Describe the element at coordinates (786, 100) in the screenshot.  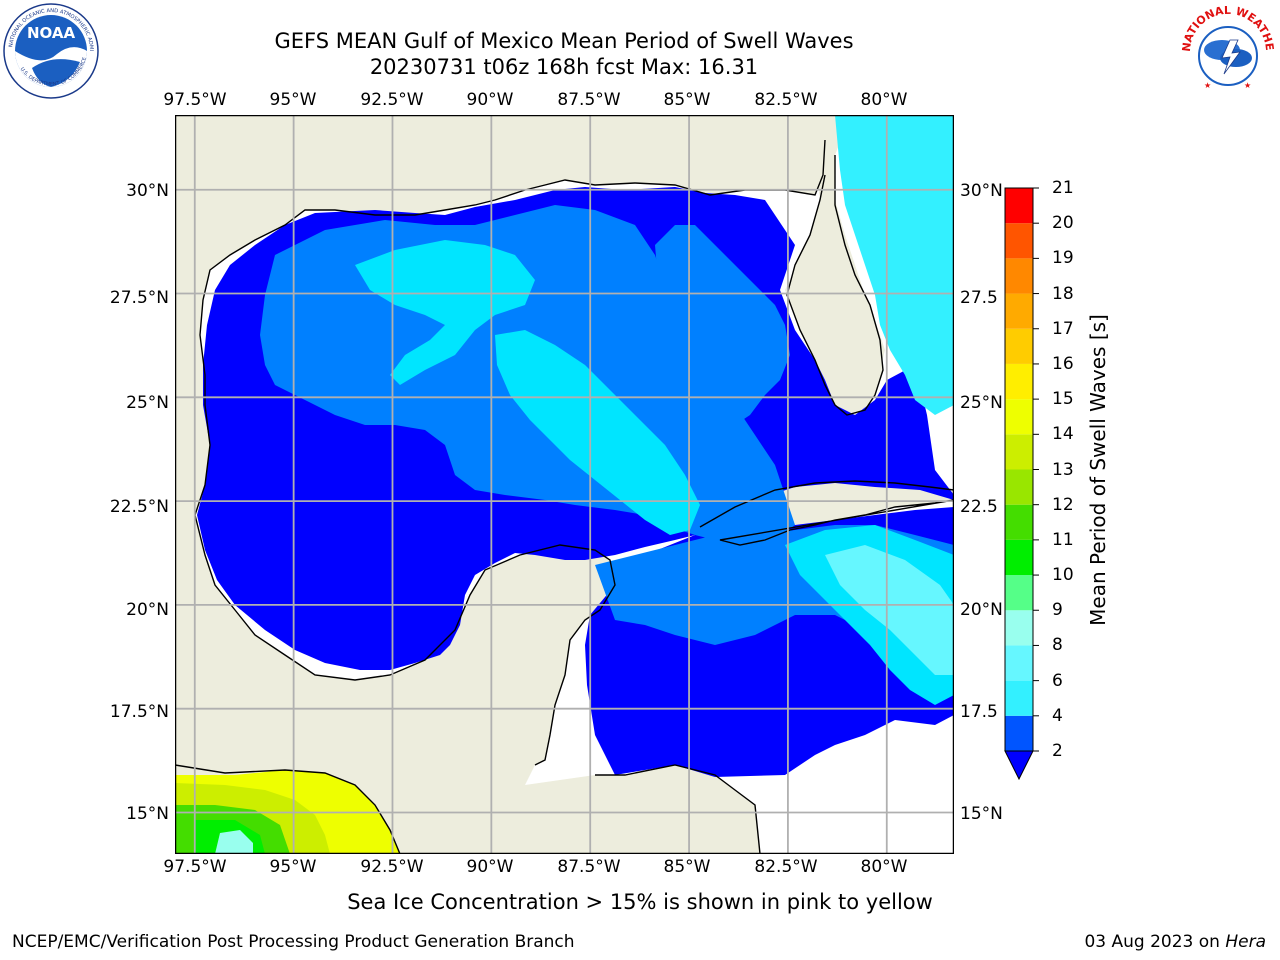
I see `top-lon-label: 82.5°W` at that location.